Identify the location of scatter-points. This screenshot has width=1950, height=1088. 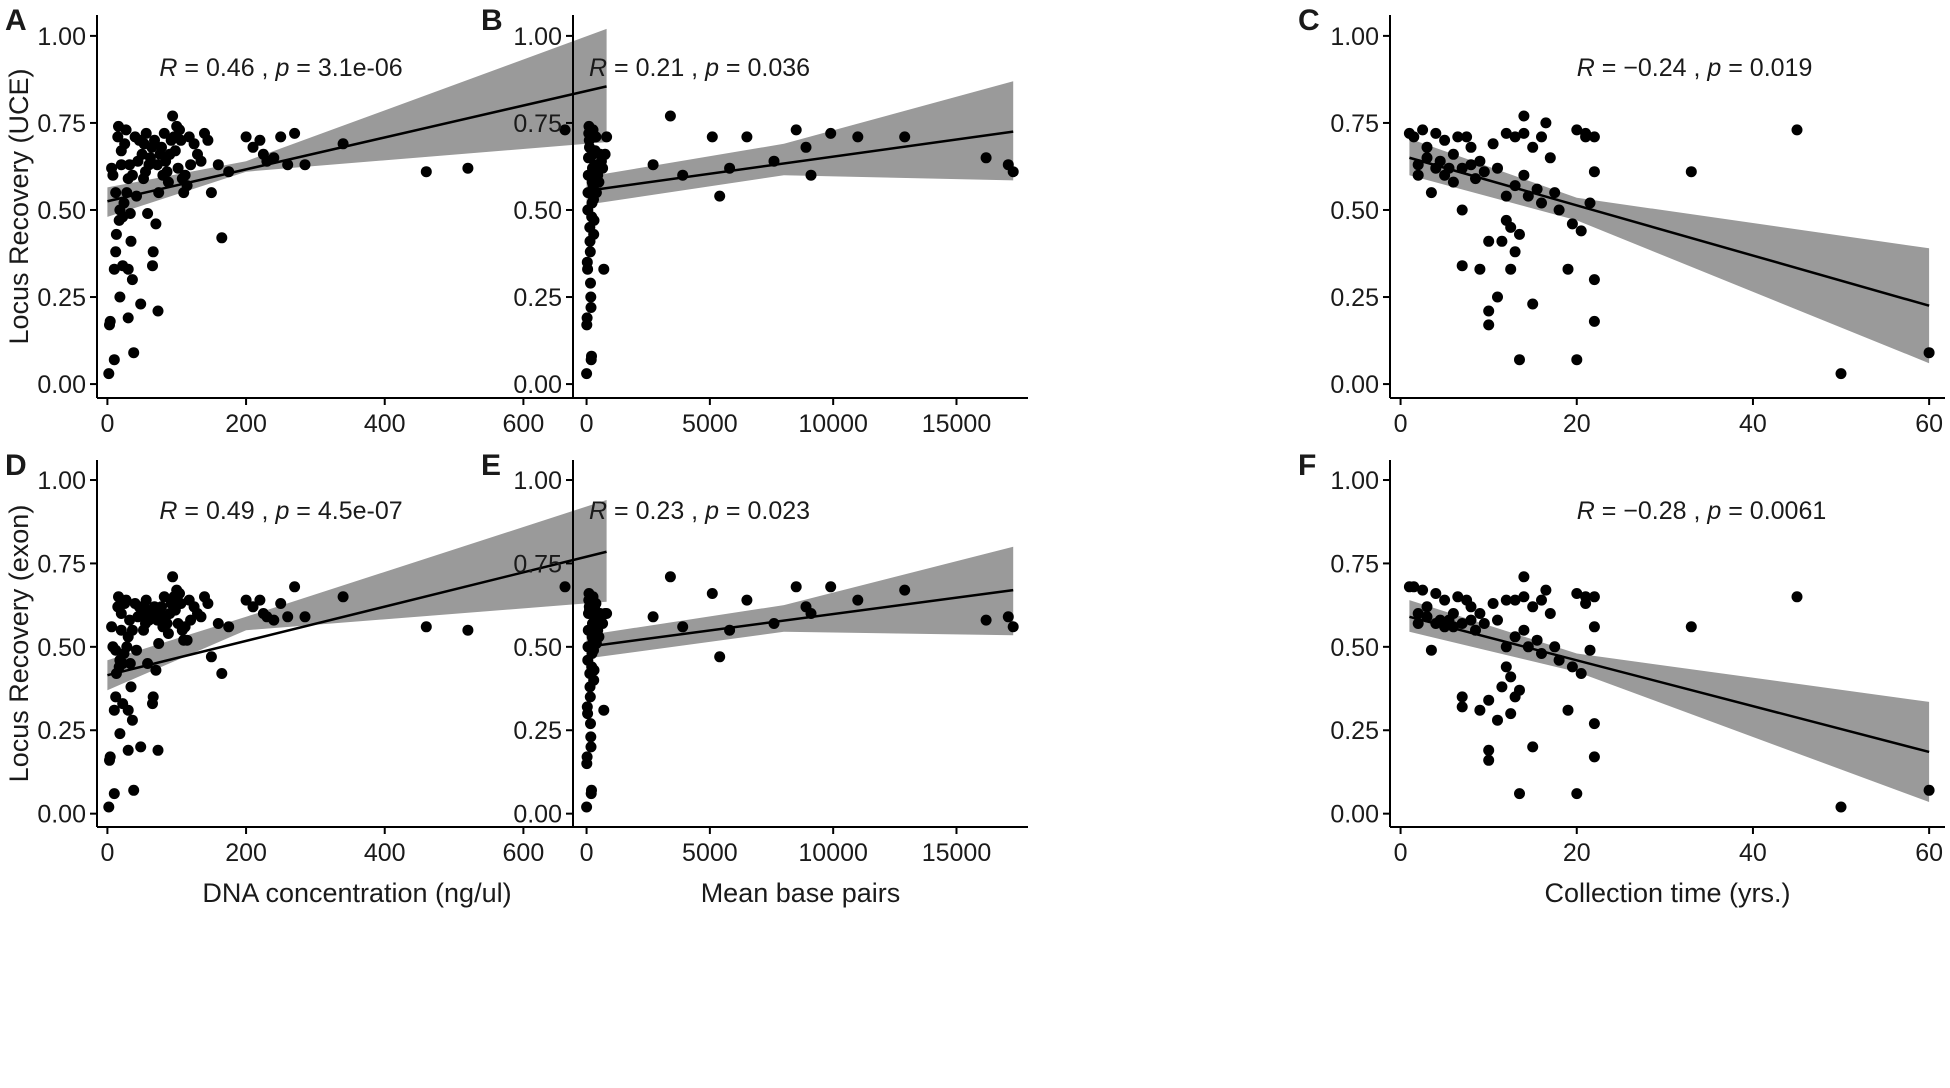
(800, 245).